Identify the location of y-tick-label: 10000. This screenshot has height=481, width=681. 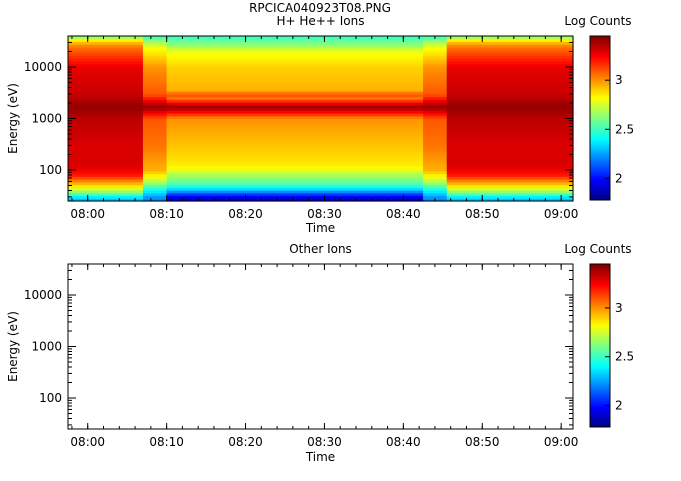
(43, 295).